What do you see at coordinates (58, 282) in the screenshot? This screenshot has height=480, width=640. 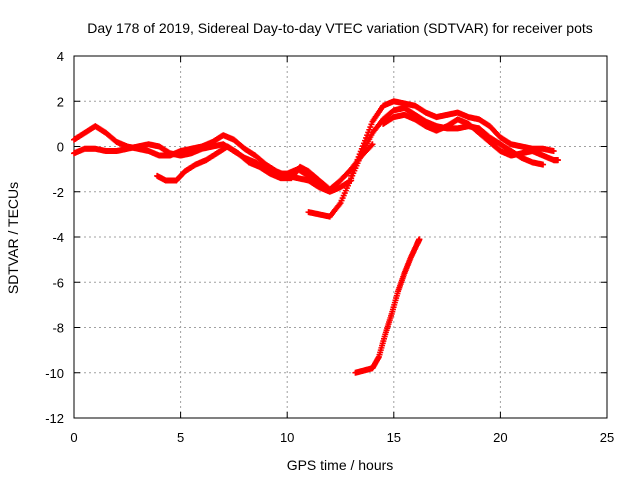 I see `y-tick-label: -6` at bounding box center [58, 282].